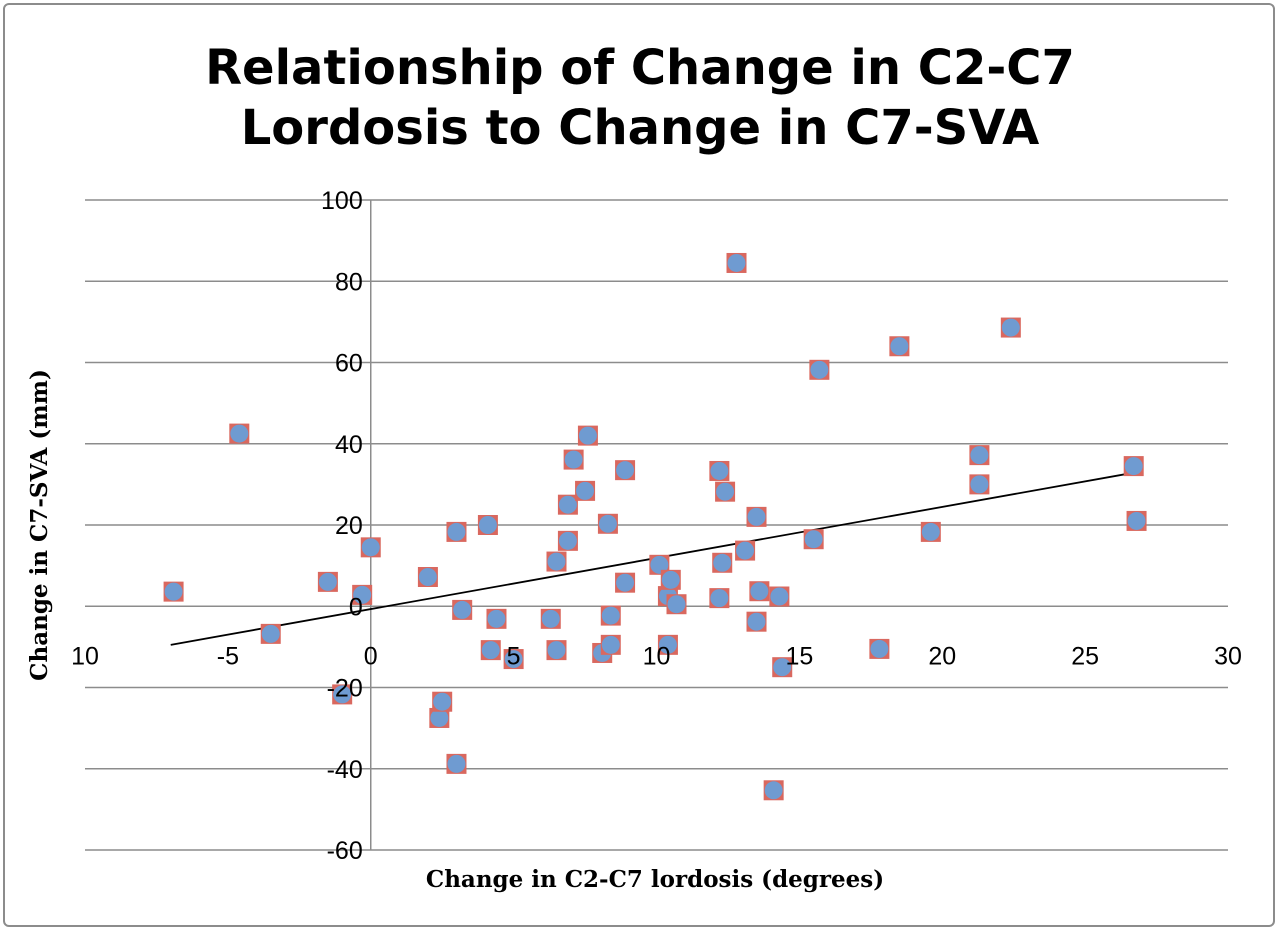 This screenshot has height=932, width=1280. I want to click on x-tick-label: 20, so click(942, 656).